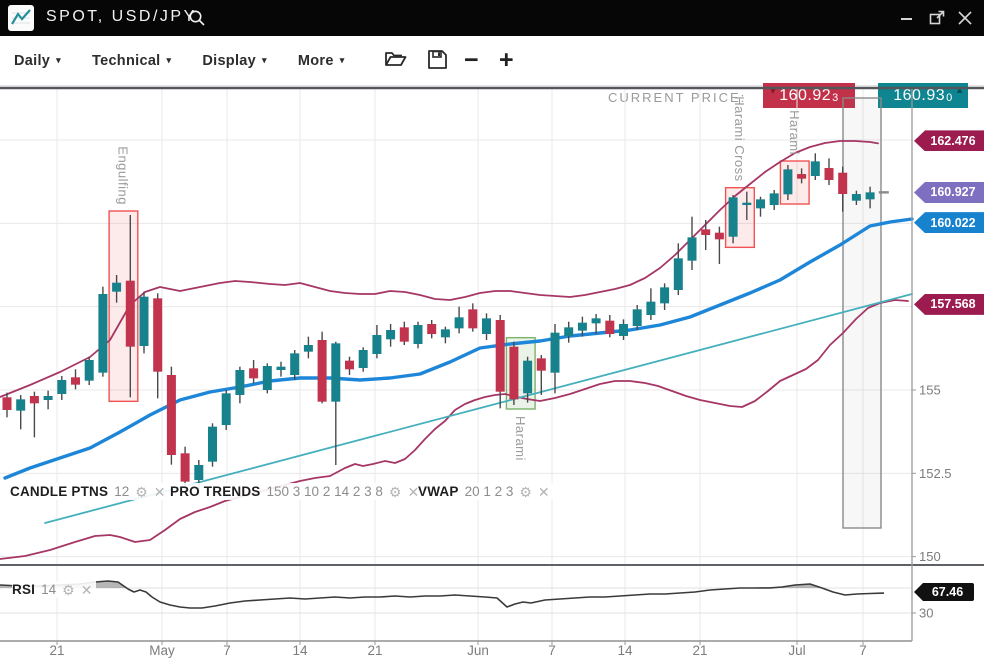 Image resolution: width=984 pixels, height=669 pixels. I want to click on title-bar: SPOT, USD/JPY, so click(492, 18).